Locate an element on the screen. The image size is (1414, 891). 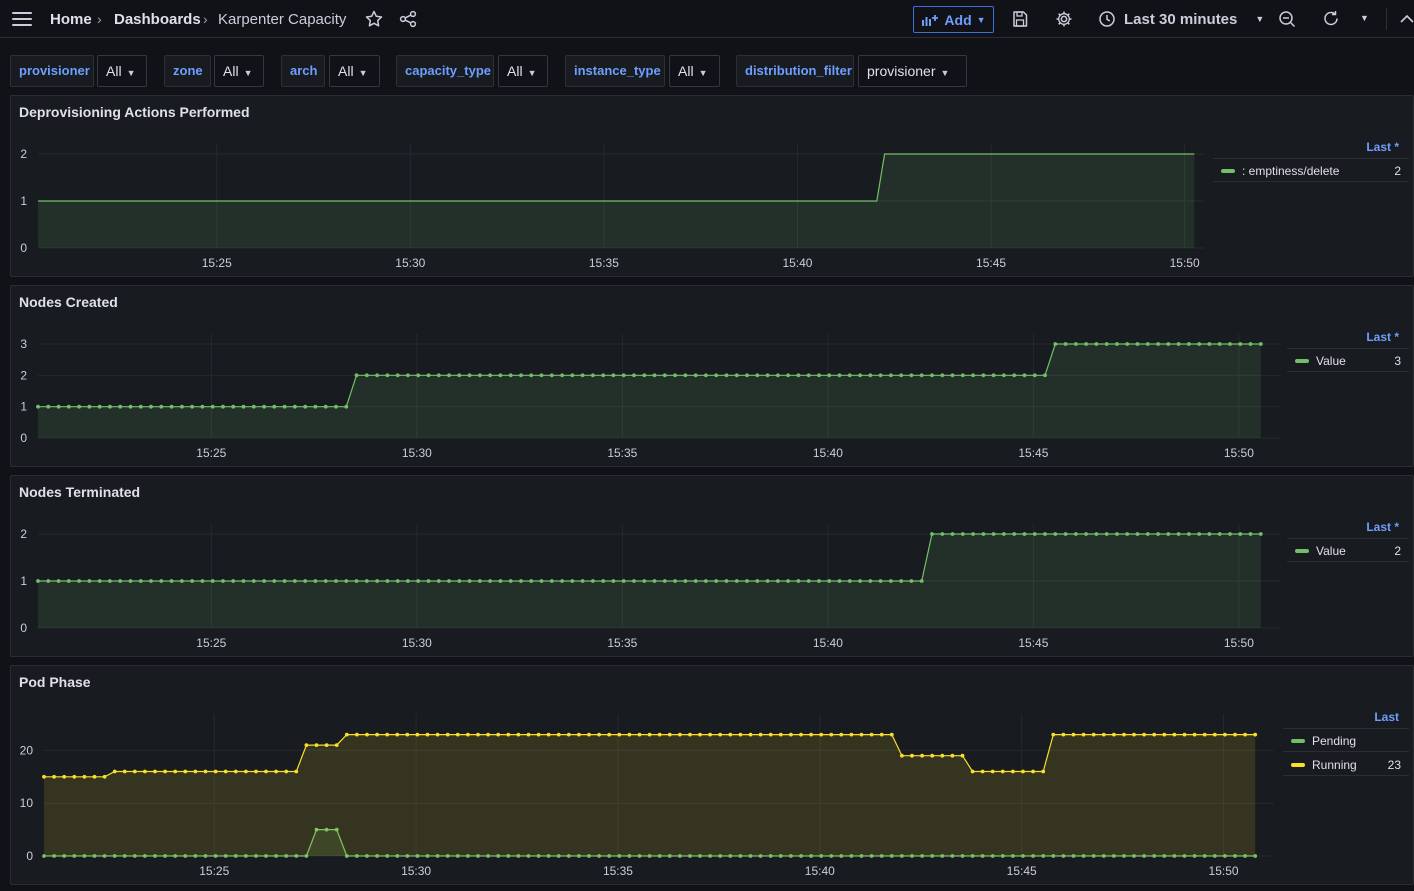
series-area-fill is located at coordinates (649, 391).